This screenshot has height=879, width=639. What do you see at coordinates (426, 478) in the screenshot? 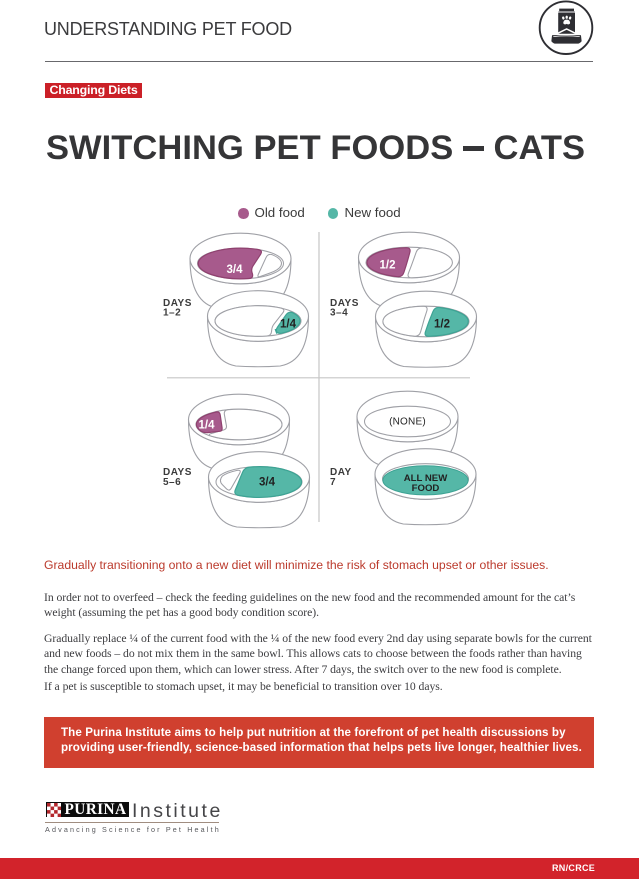
I see `svg-text: ALL NEW` at bounding box center [426, 478].